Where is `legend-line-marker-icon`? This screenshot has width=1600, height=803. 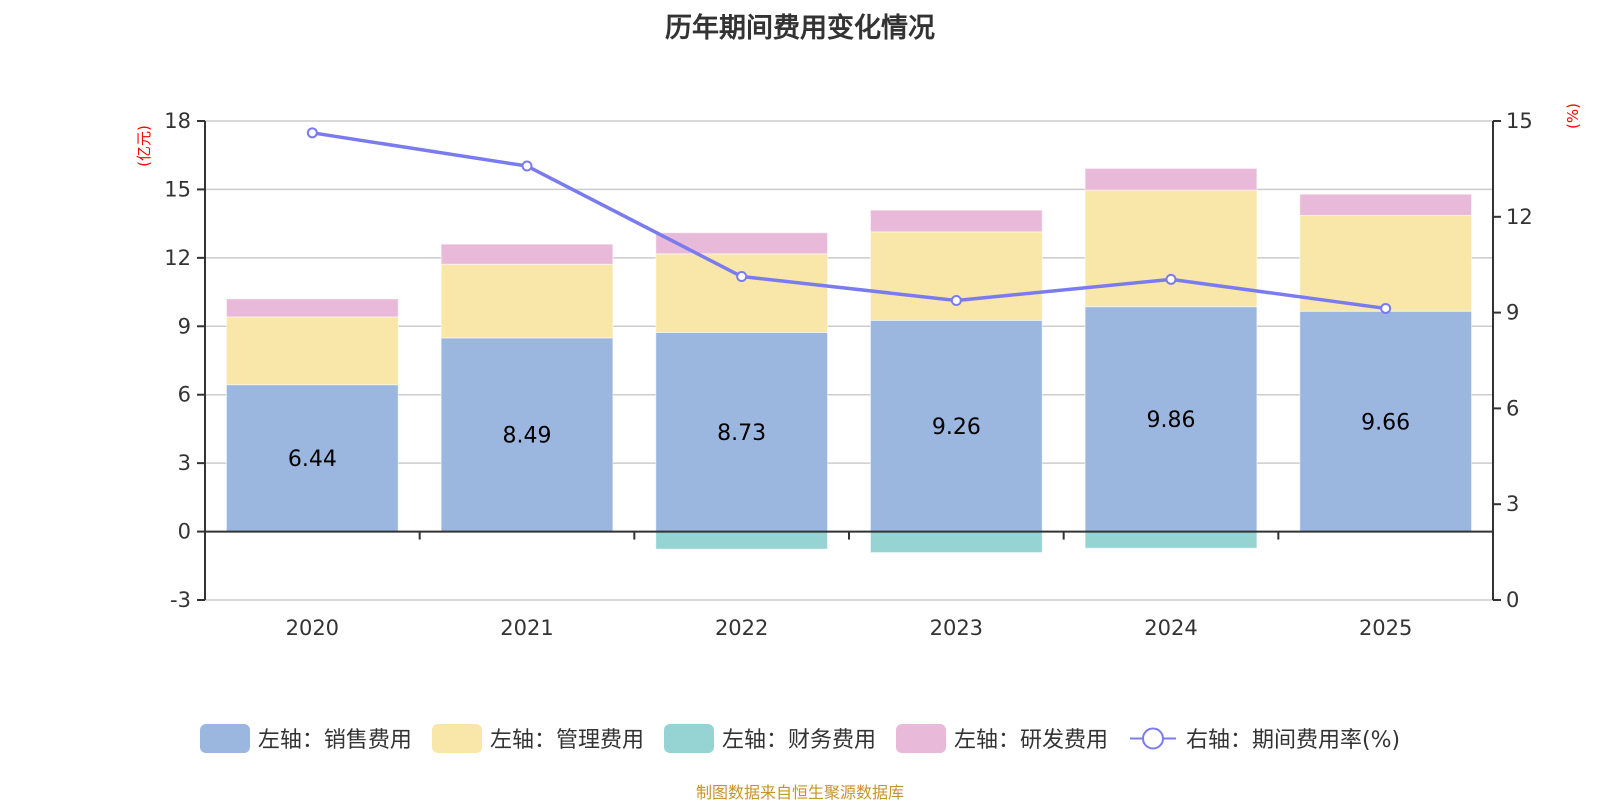 legend-line-marker-icon is located at coordinates (1153, 738).